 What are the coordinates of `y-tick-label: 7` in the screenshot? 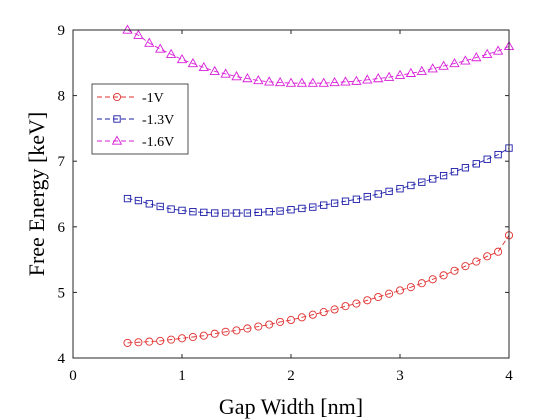 It's located at (62, 162).